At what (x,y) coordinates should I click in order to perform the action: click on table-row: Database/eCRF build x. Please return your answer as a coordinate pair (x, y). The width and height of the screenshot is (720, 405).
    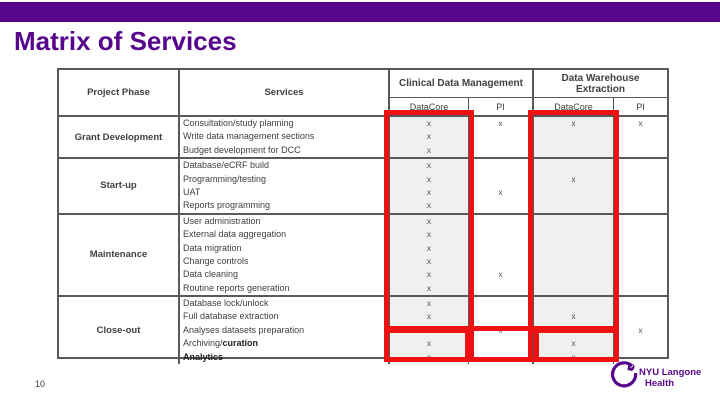
    Looking at the image, I should click on (423, 166).